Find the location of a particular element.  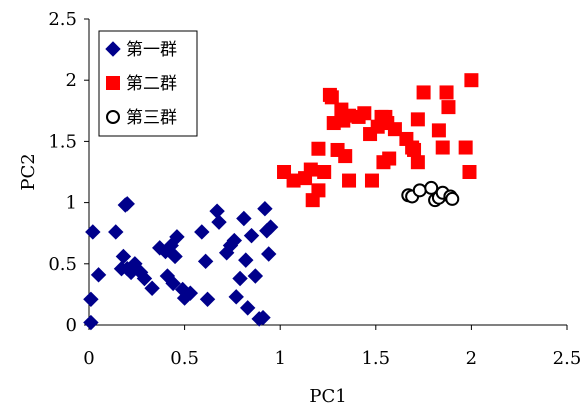

y-tick-label: 0 is located at coordinates (71, 325).